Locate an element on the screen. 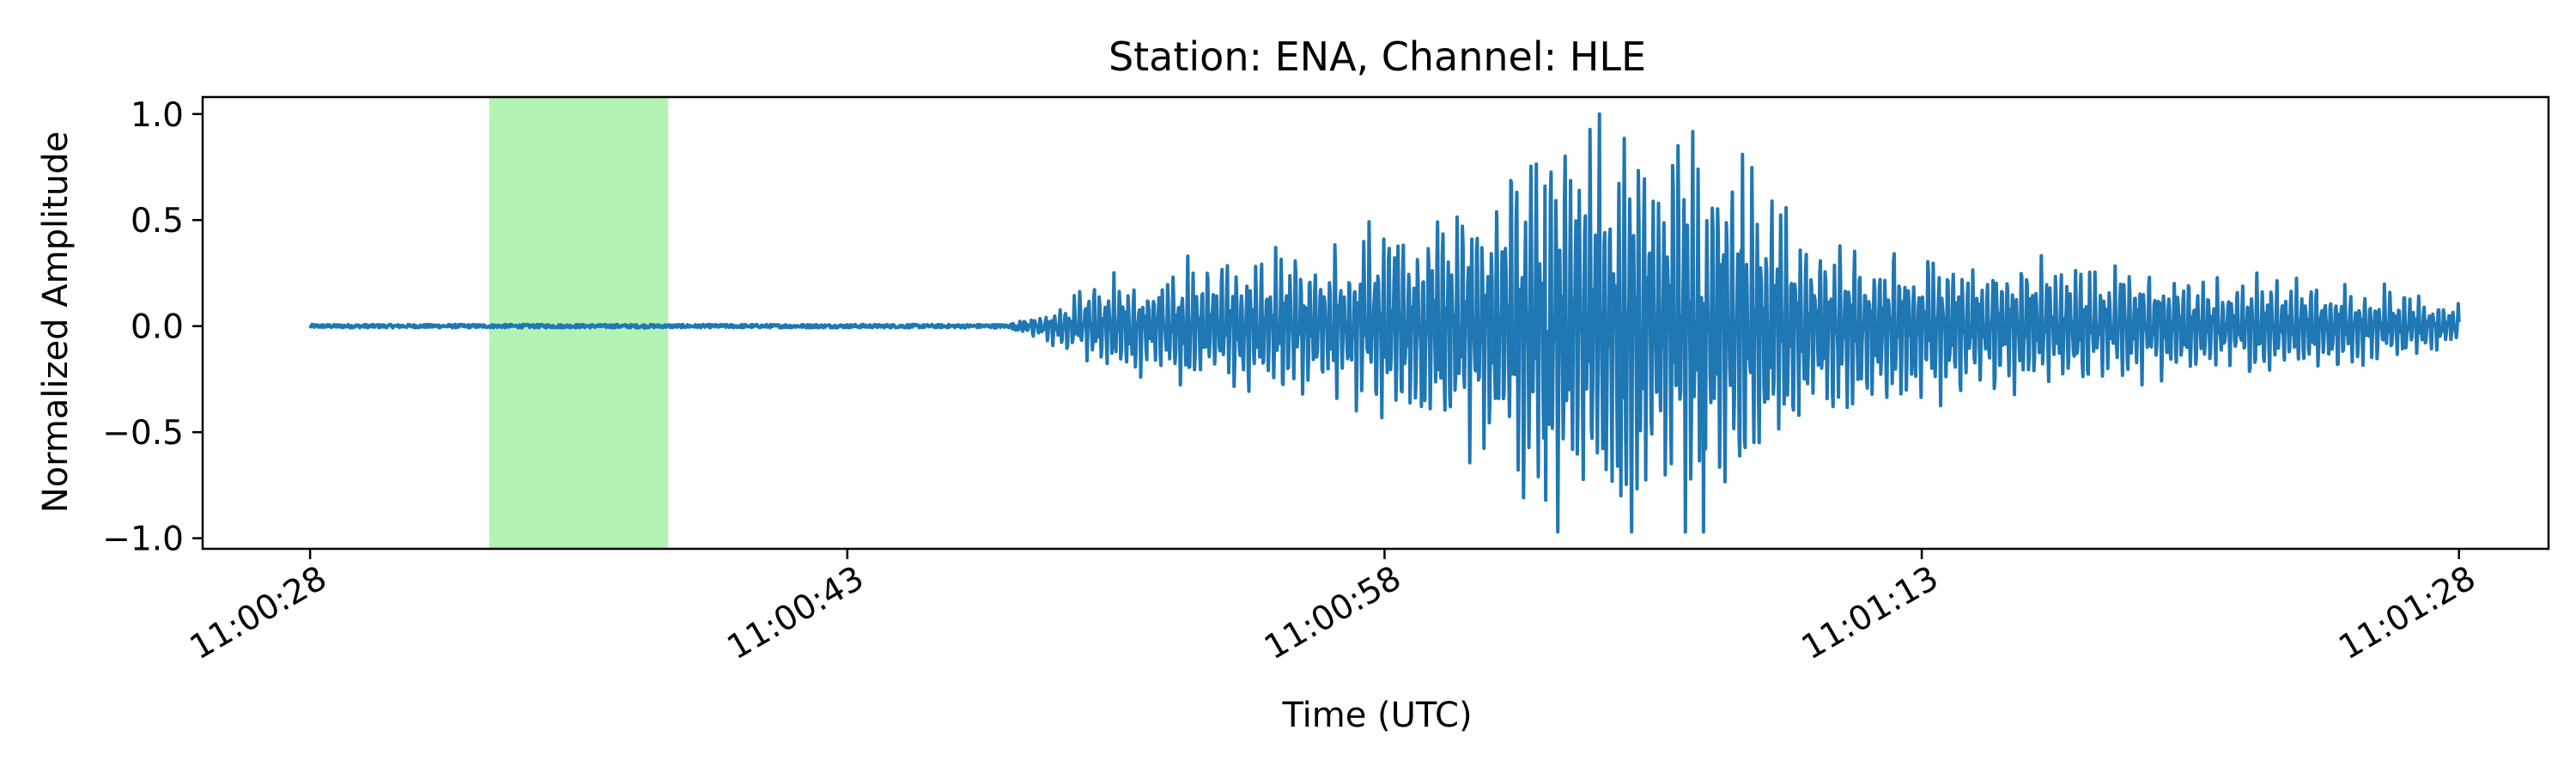  x-tick-label: 11:00:43 is located at coordinates (796, 613).